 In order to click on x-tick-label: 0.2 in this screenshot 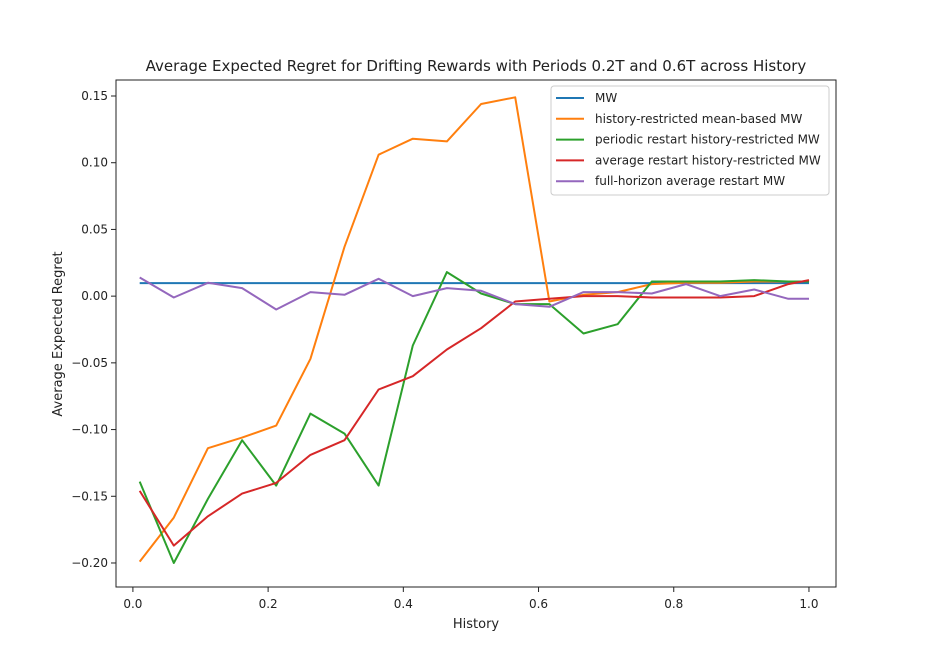, I will do `click(268, 604)`.